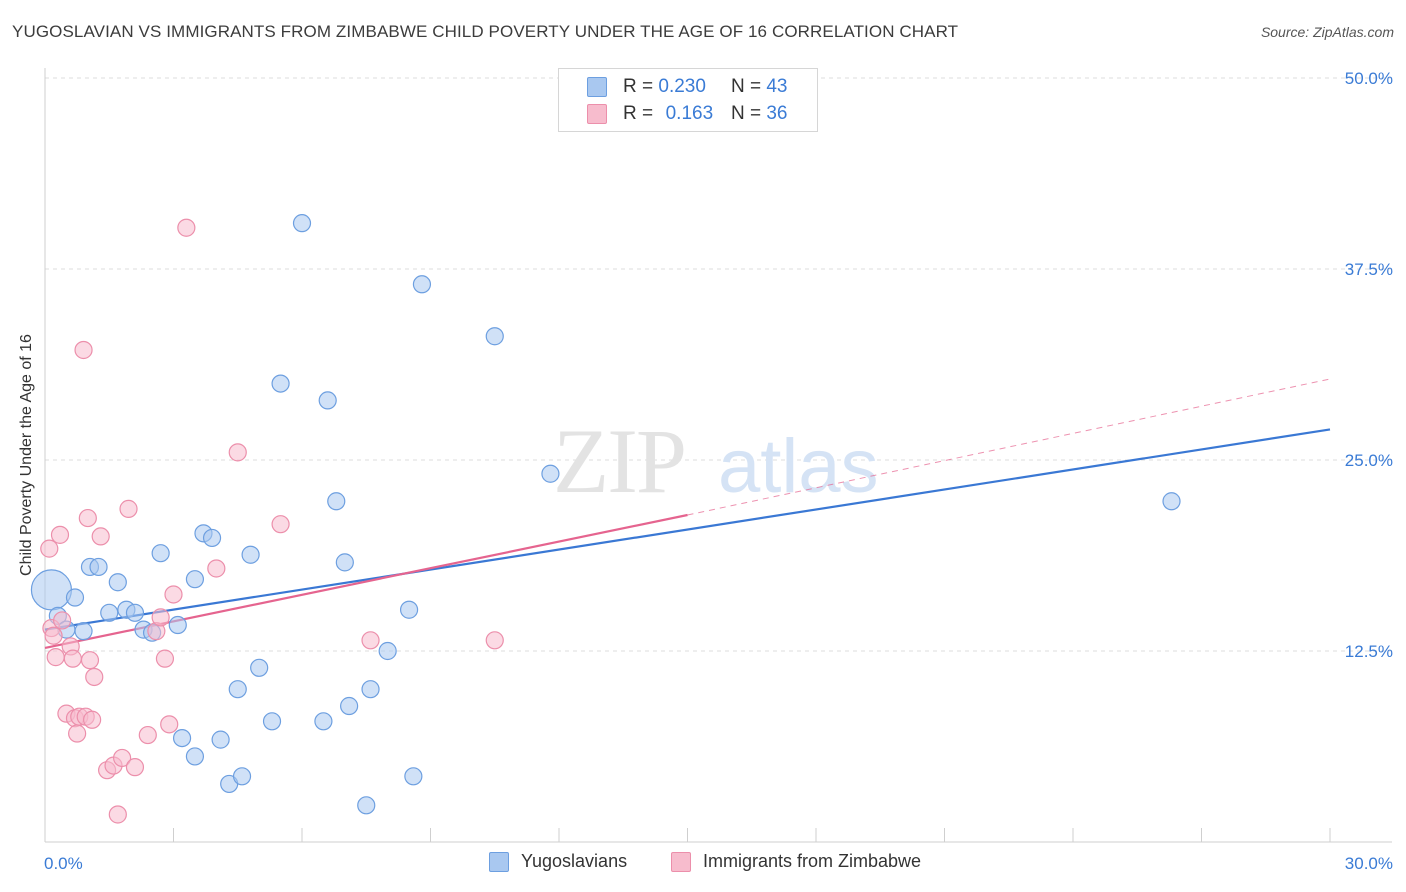 Image resolution: width=1406 pixels, height=892 pixels. What do you see at coordinates (1369, 651) in the screenshot?
I see `y-tick-label: 12.5%` at bounding box center [1369, 651].